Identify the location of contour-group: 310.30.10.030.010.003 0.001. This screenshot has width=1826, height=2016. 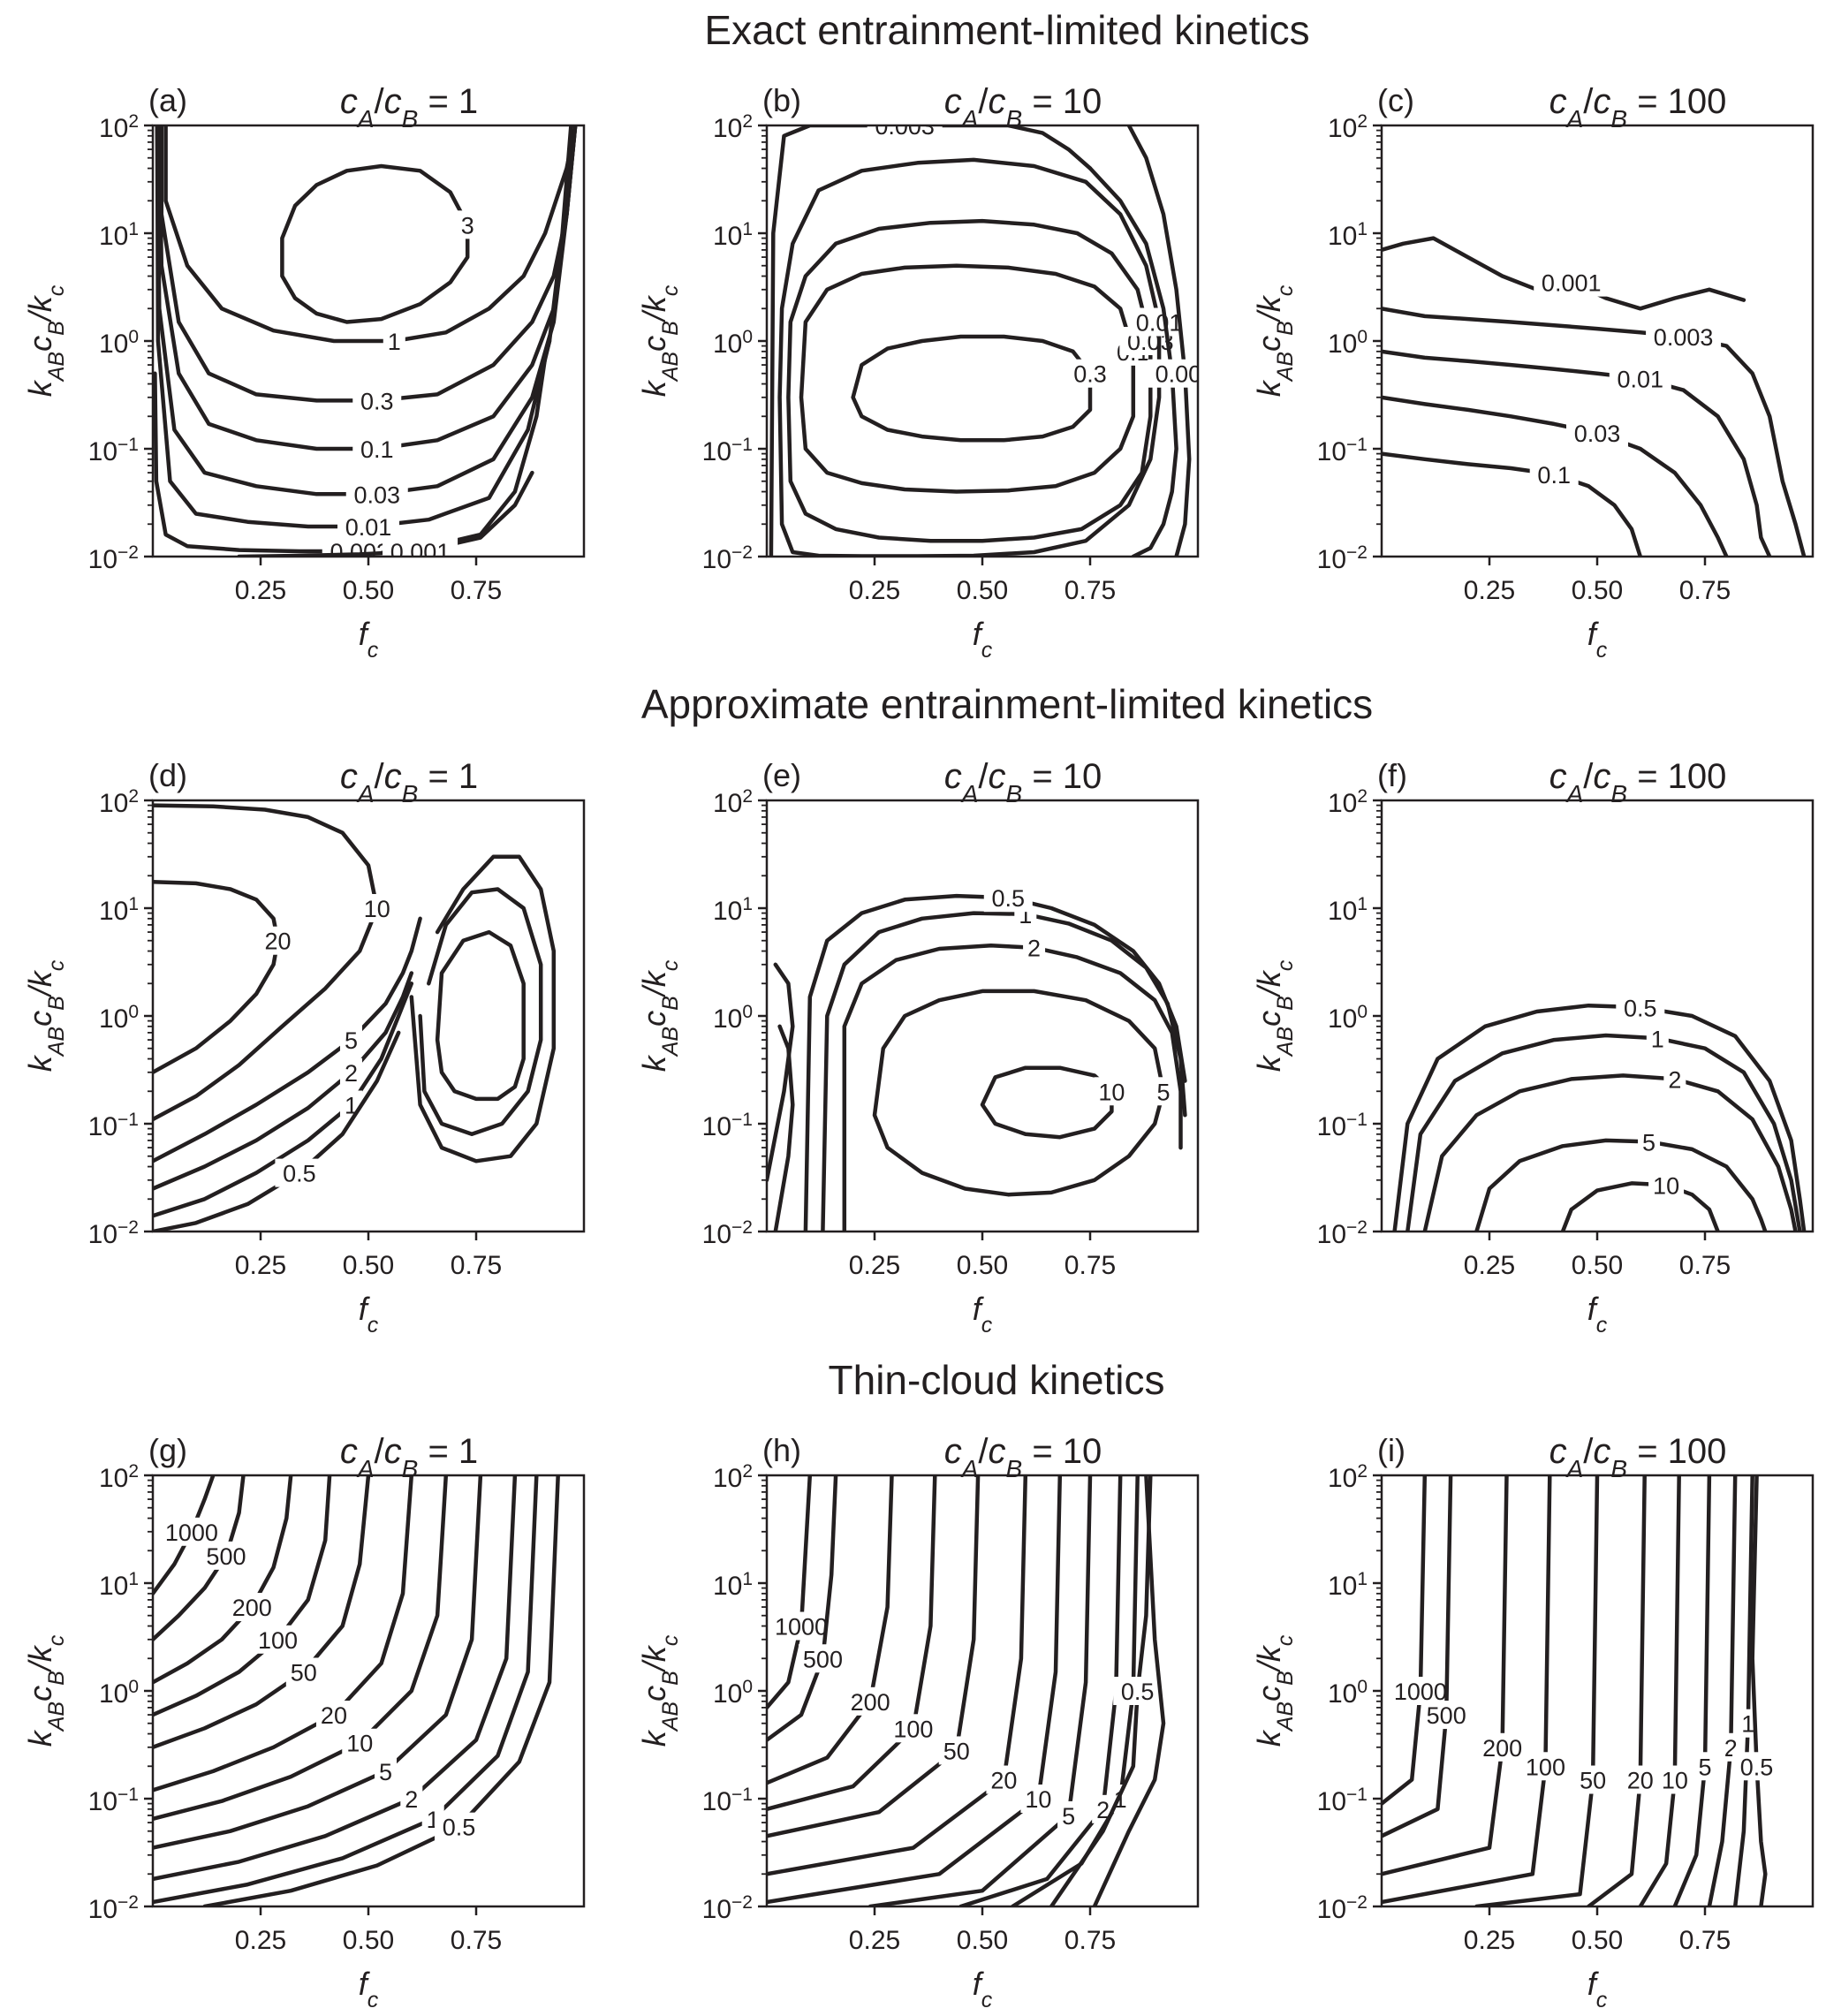
(365, 345).